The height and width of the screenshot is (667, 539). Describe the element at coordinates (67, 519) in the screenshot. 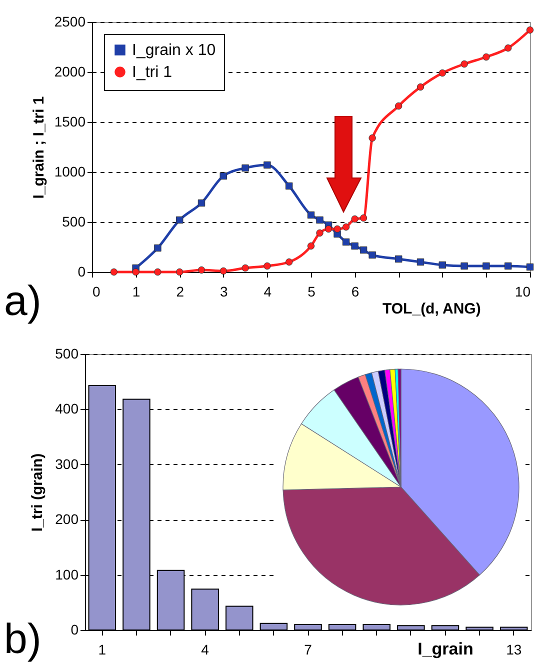

I see `y-tick-label: 200` at that location.